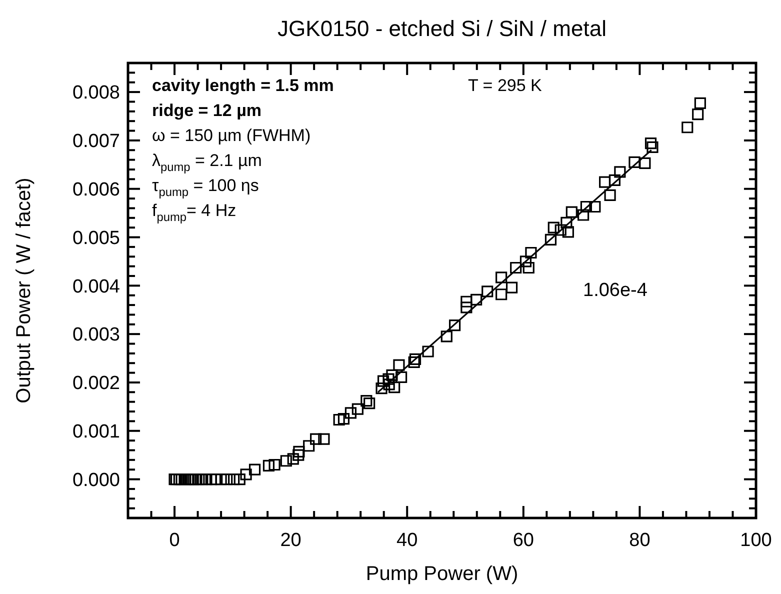  I want to click on y-axis-title: Output Power ( W / facet), so click(24, 291).